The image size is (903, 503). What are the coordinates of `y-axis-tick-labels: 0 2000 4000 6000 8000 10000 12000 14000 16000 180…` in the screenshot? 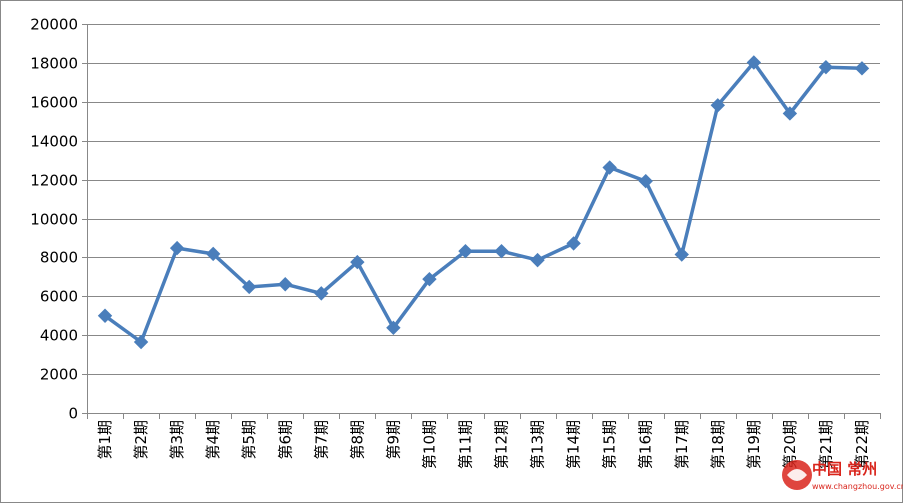 It's located at (54, 219).